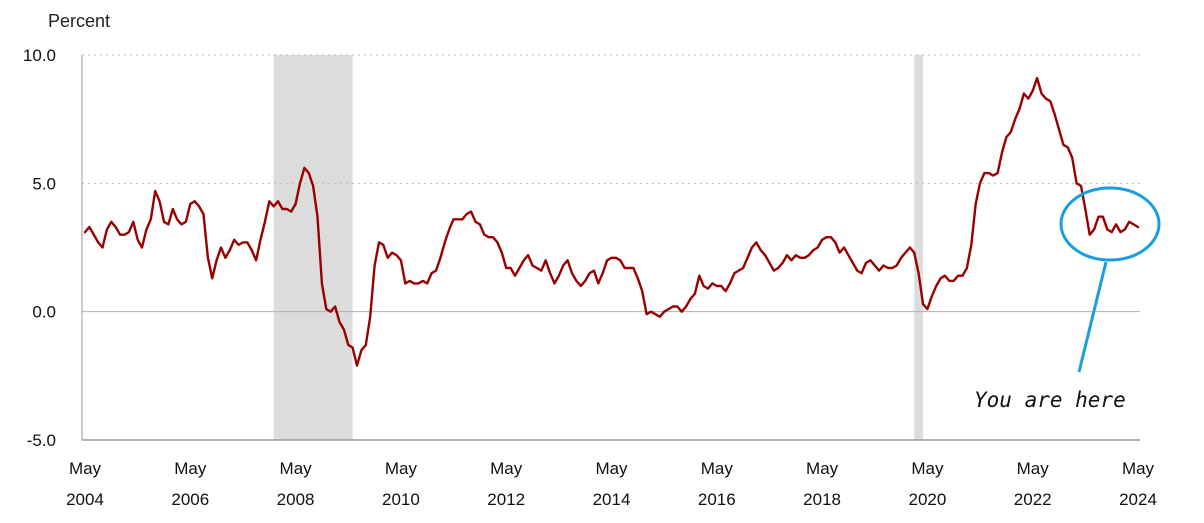 This screenshot has width=1204, height=523. I want to click on x-tick-year: 2024, so click(1138, 499).